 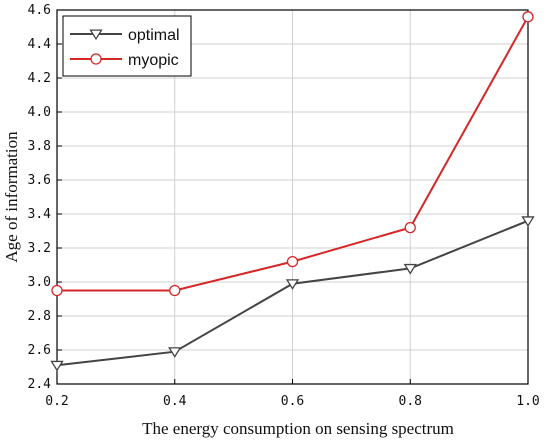 What do you see at coordinates (40, 384) in the screenshot?
I see `y-tick-label: 2.4` at bounding box center [40, 384].